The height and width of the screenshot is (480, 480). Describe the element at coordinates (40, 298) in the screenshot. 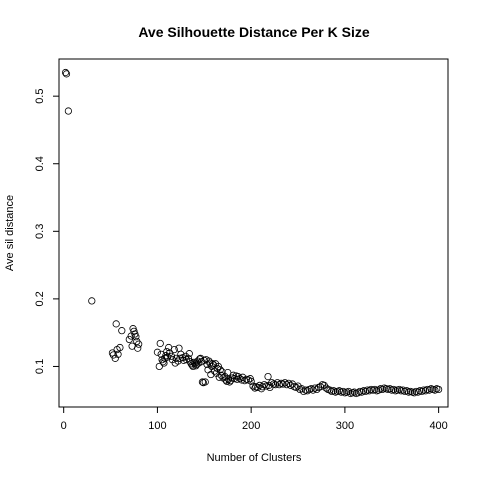

I see `y-tick-label: 0.2` at that location.